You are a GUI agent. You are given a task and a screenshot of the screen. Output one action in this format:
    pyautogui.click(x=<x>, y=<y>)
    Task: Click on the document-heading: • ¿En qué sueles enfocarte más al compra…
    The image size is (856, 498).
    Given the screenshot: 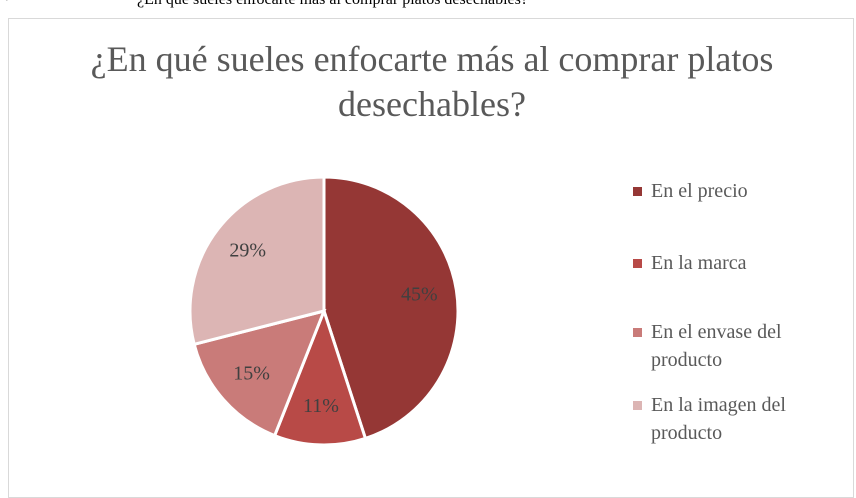 What is the action you would take?
    pyautogui.click(x=428, y=5)
    